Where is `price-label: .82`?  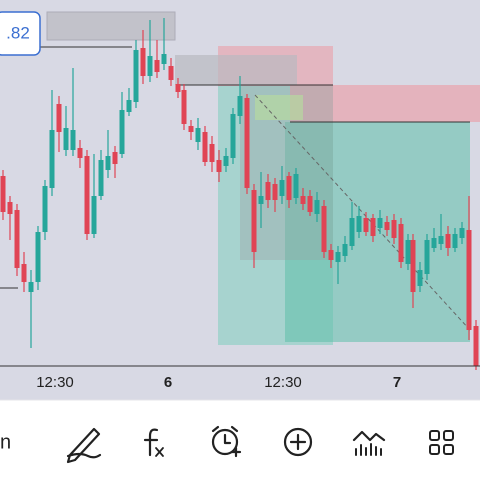 price-label: .82 is located at coordinates (18, 32).